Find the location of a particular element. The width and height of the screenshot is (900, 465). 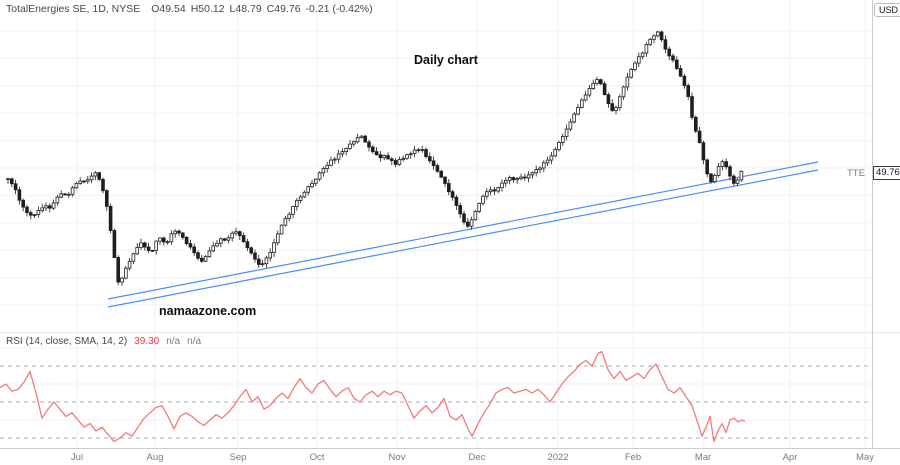

annotation-watermark: namaazone.com is located at coordinates (208, 311).